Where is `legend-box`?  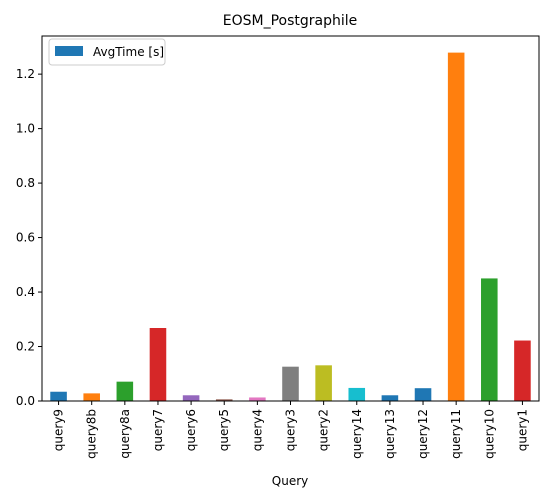 legend-box is located at coordinates (107, 52).